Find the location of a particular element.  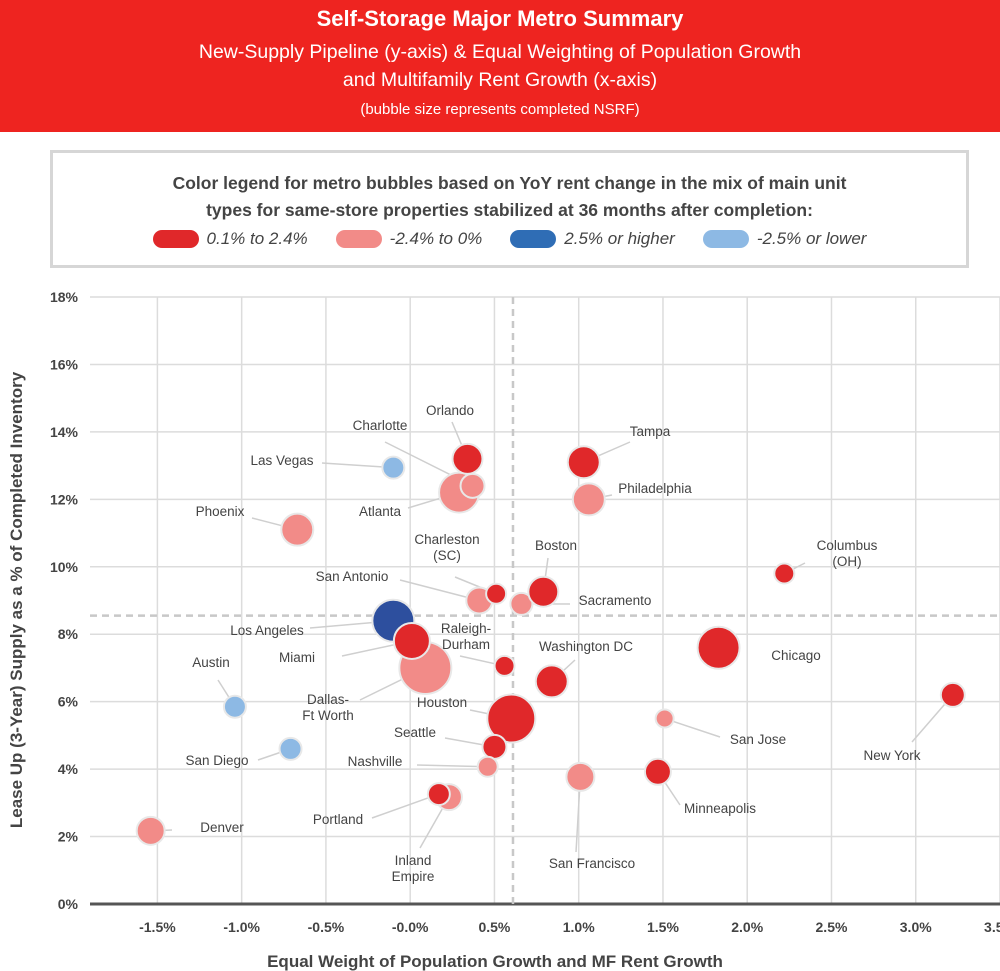

bubble-label: Boston is located at coordinates (556, 545).